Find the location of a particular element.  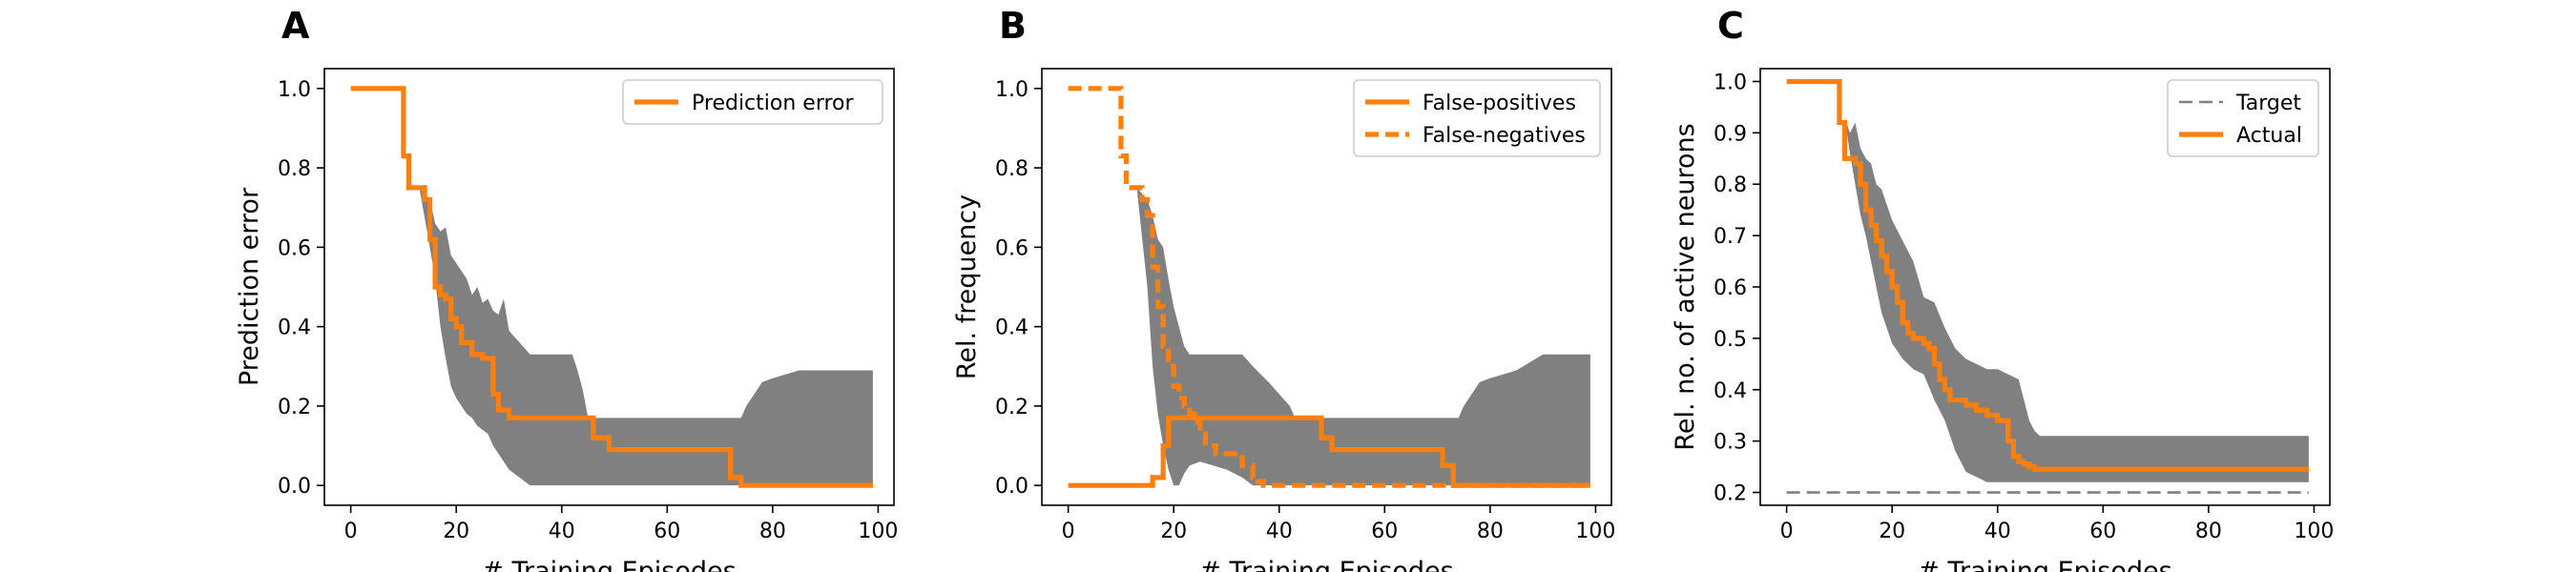

y-tick-label: 0.9 is located at coordinates (1730, 134).